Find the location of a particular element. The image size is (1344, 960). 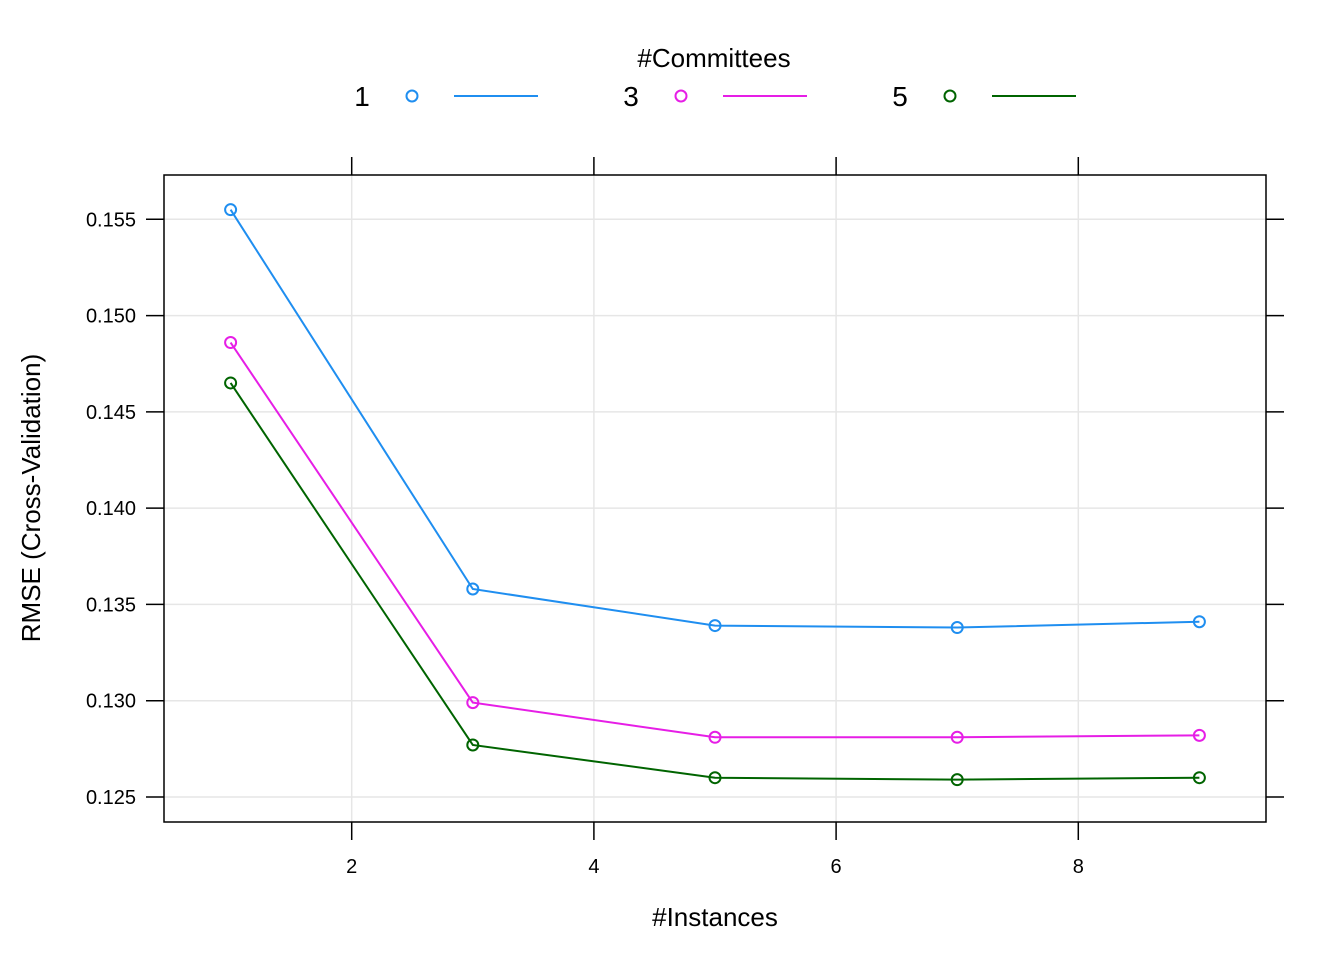

y-tick-label: 0.140 is located at coordinates (111, 509).